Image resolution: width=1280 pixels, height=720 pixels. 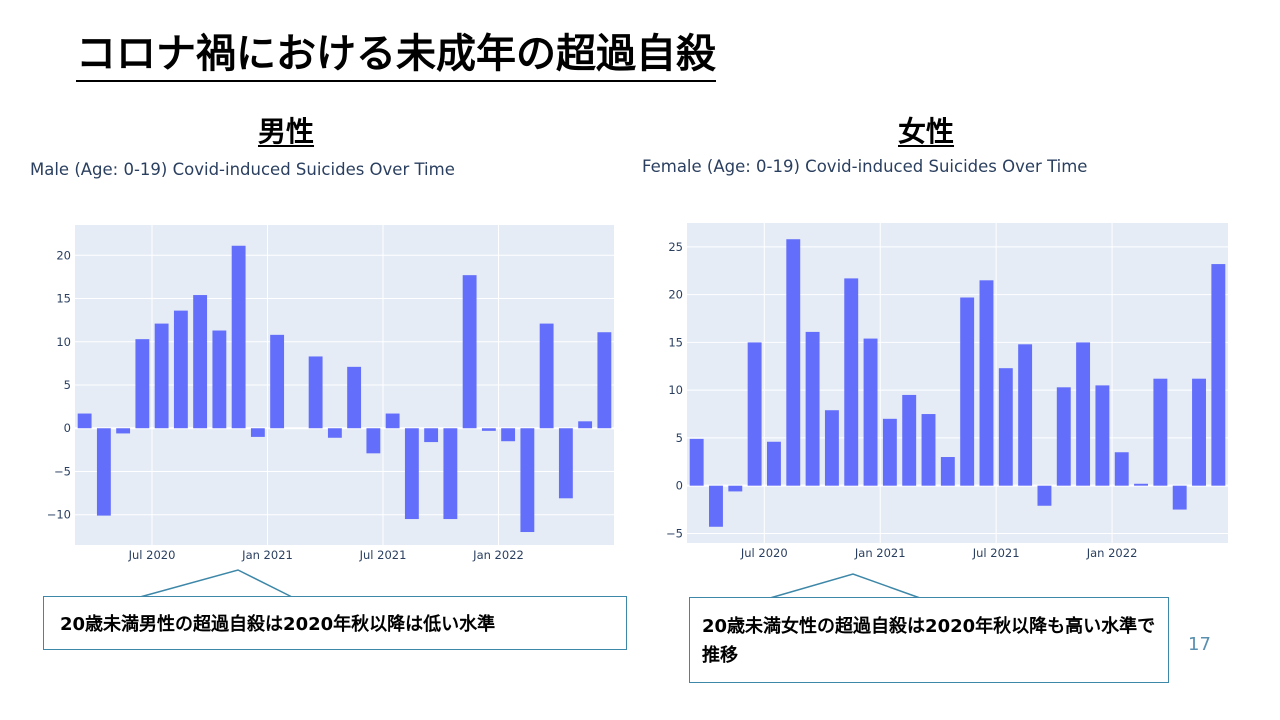 I want to click on female-heading: 女性, so click(x=926, y=131).